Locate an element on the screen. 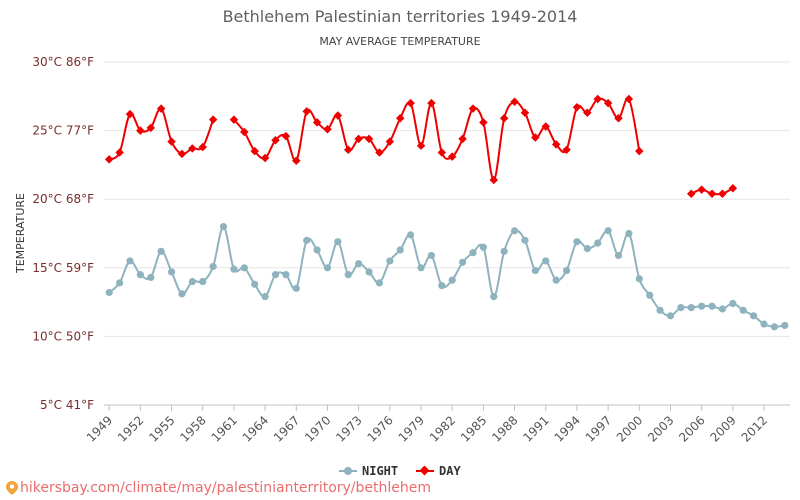 Image resolution: width=800 pixels, height=500 pixels. x-tick-label: 1967 is located at coordinates (286, 428).